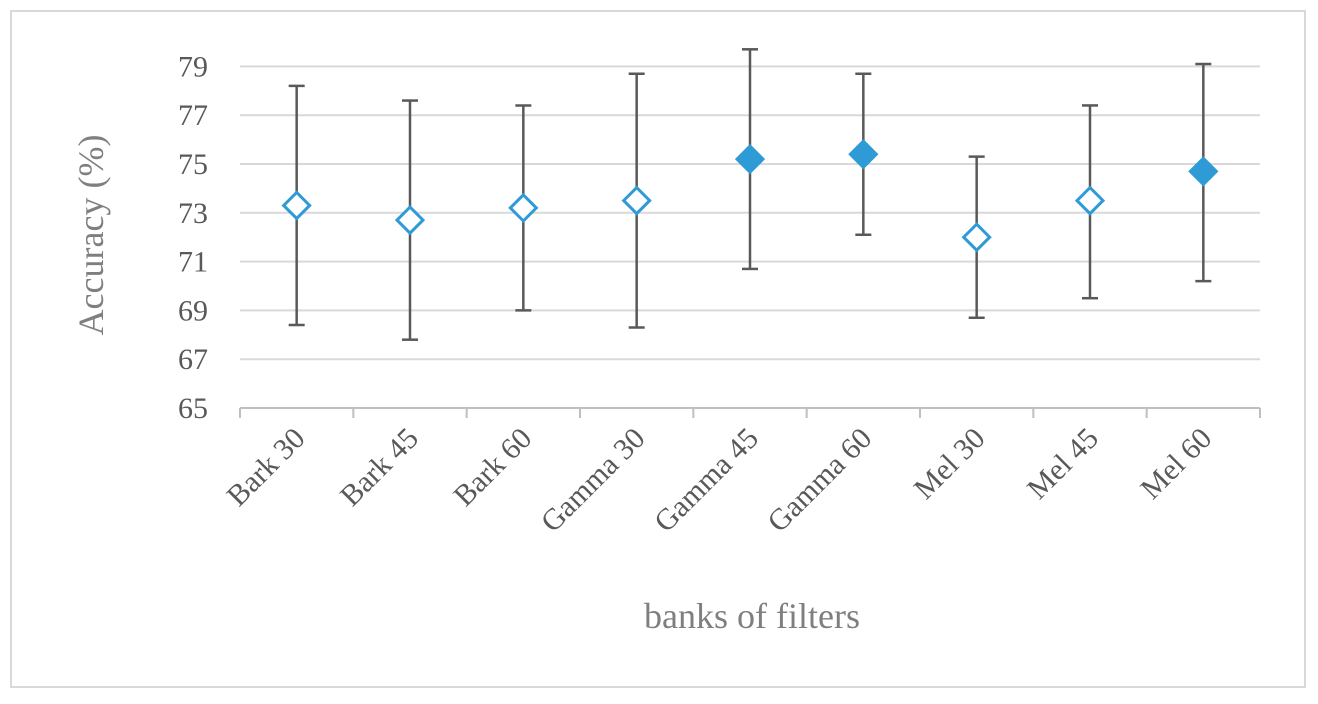 The height and width of the screenshot is (704, 1318). I want to click on x-tick-label: Gamma 60, so click(819, 480).